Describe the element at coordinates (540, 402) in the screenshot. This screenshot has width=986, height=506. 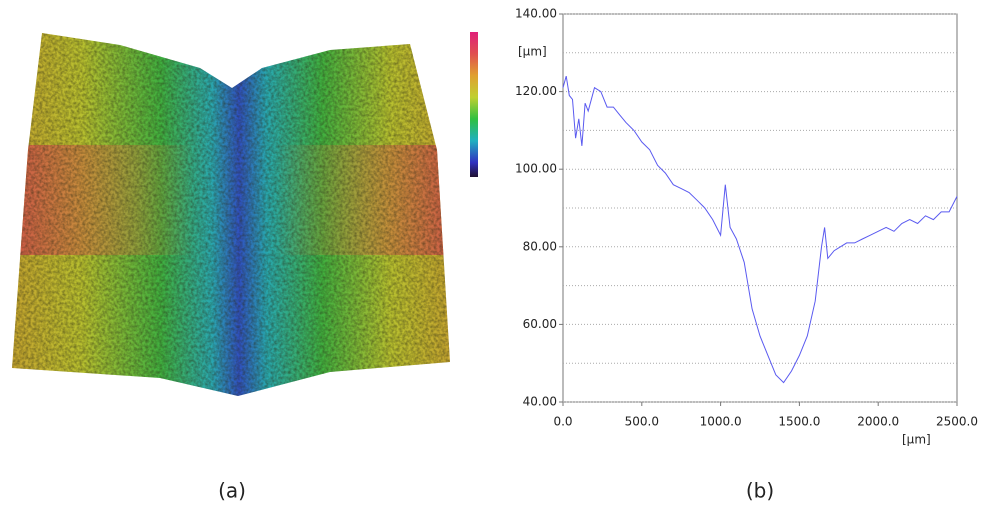
I see `y-tick-label: 40.00` at that location.